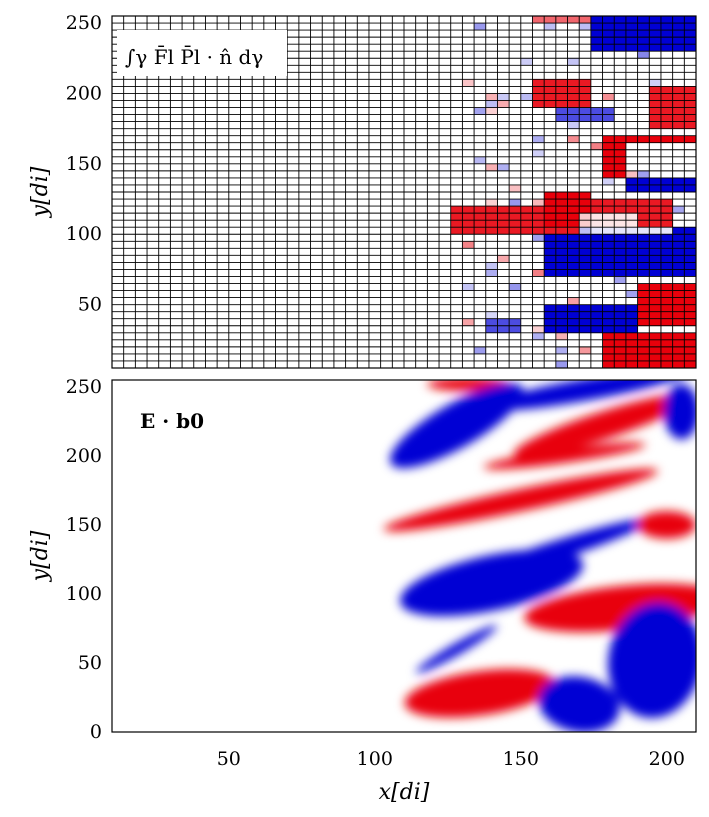  Describe the element at coordinates (84, 234) in the screenshot. I see `top-y-tick-label: 100` at that location.